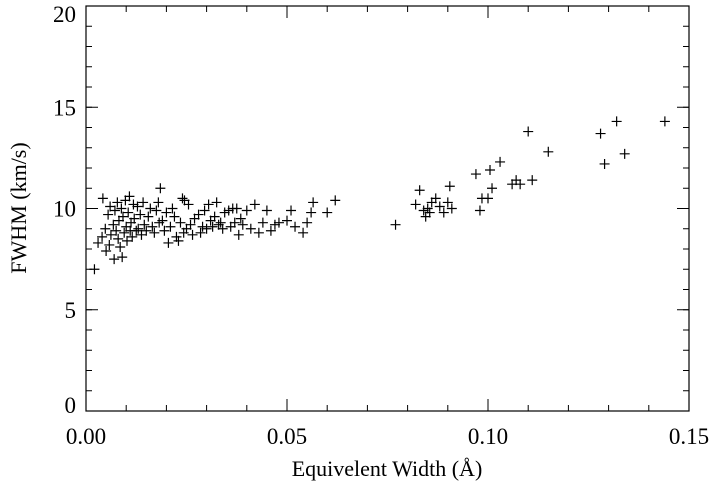  I want to click on y-tick-label: 0, so click(71, 405).